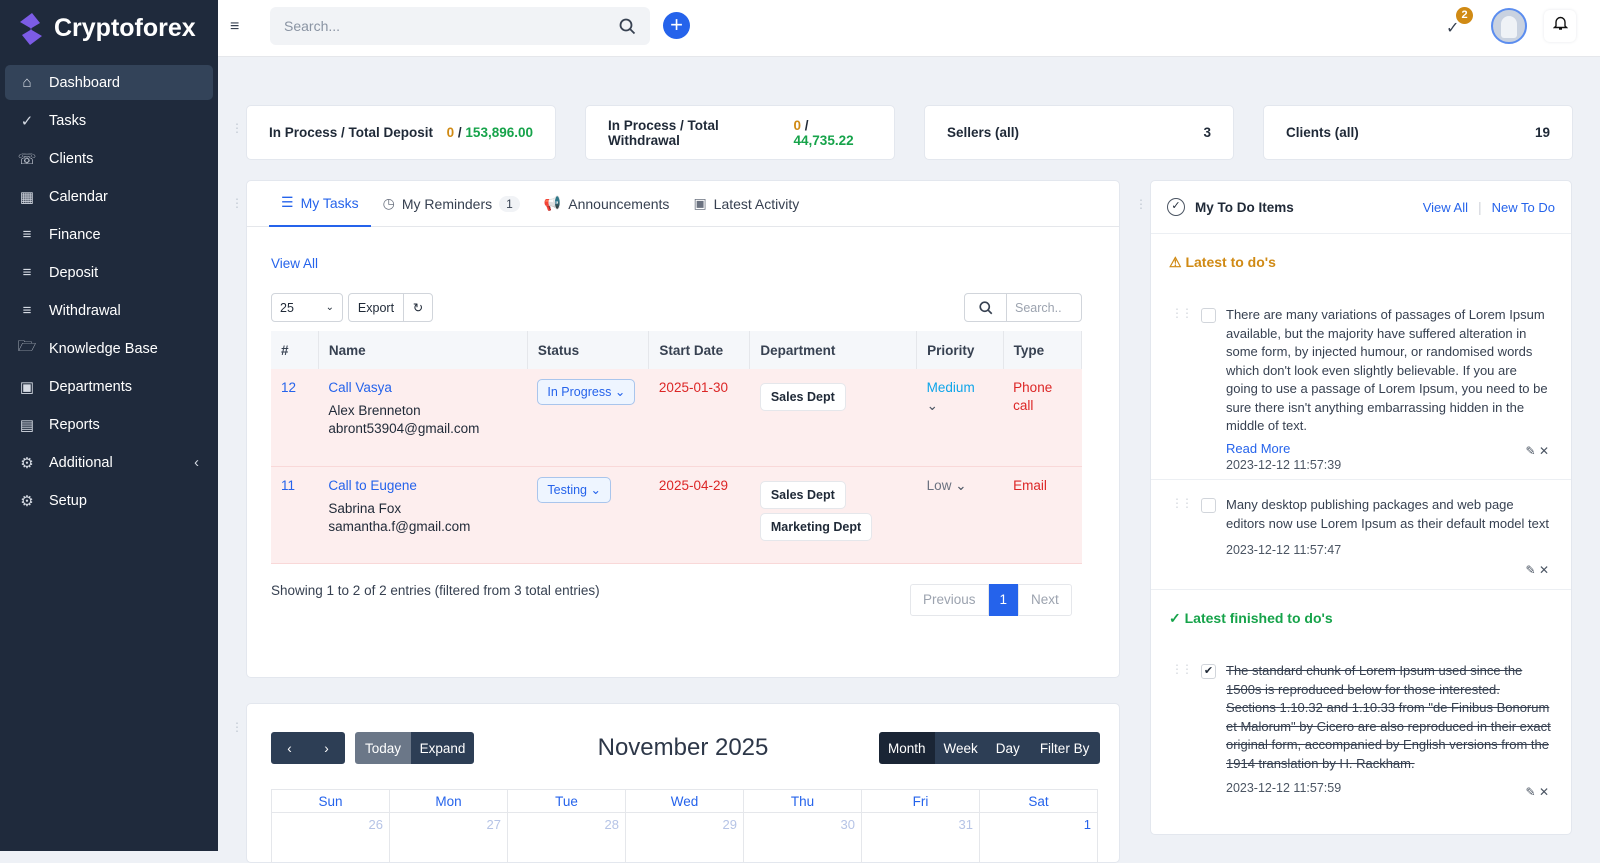  Describe the element at coordinates (803, 838) in the screenshot. I see `calendar-day-cell: 30` at that location.